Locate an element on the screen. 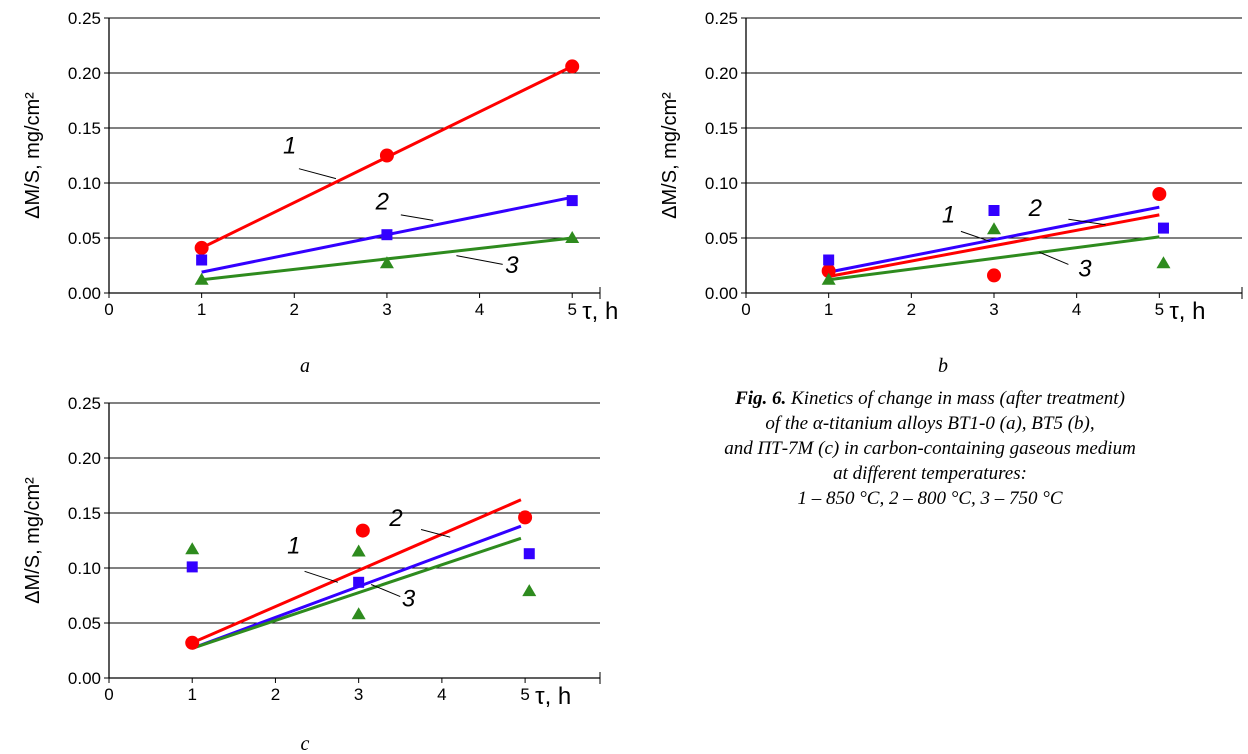  figure-number: Fig. 6. is located at coordinates (761, 398).